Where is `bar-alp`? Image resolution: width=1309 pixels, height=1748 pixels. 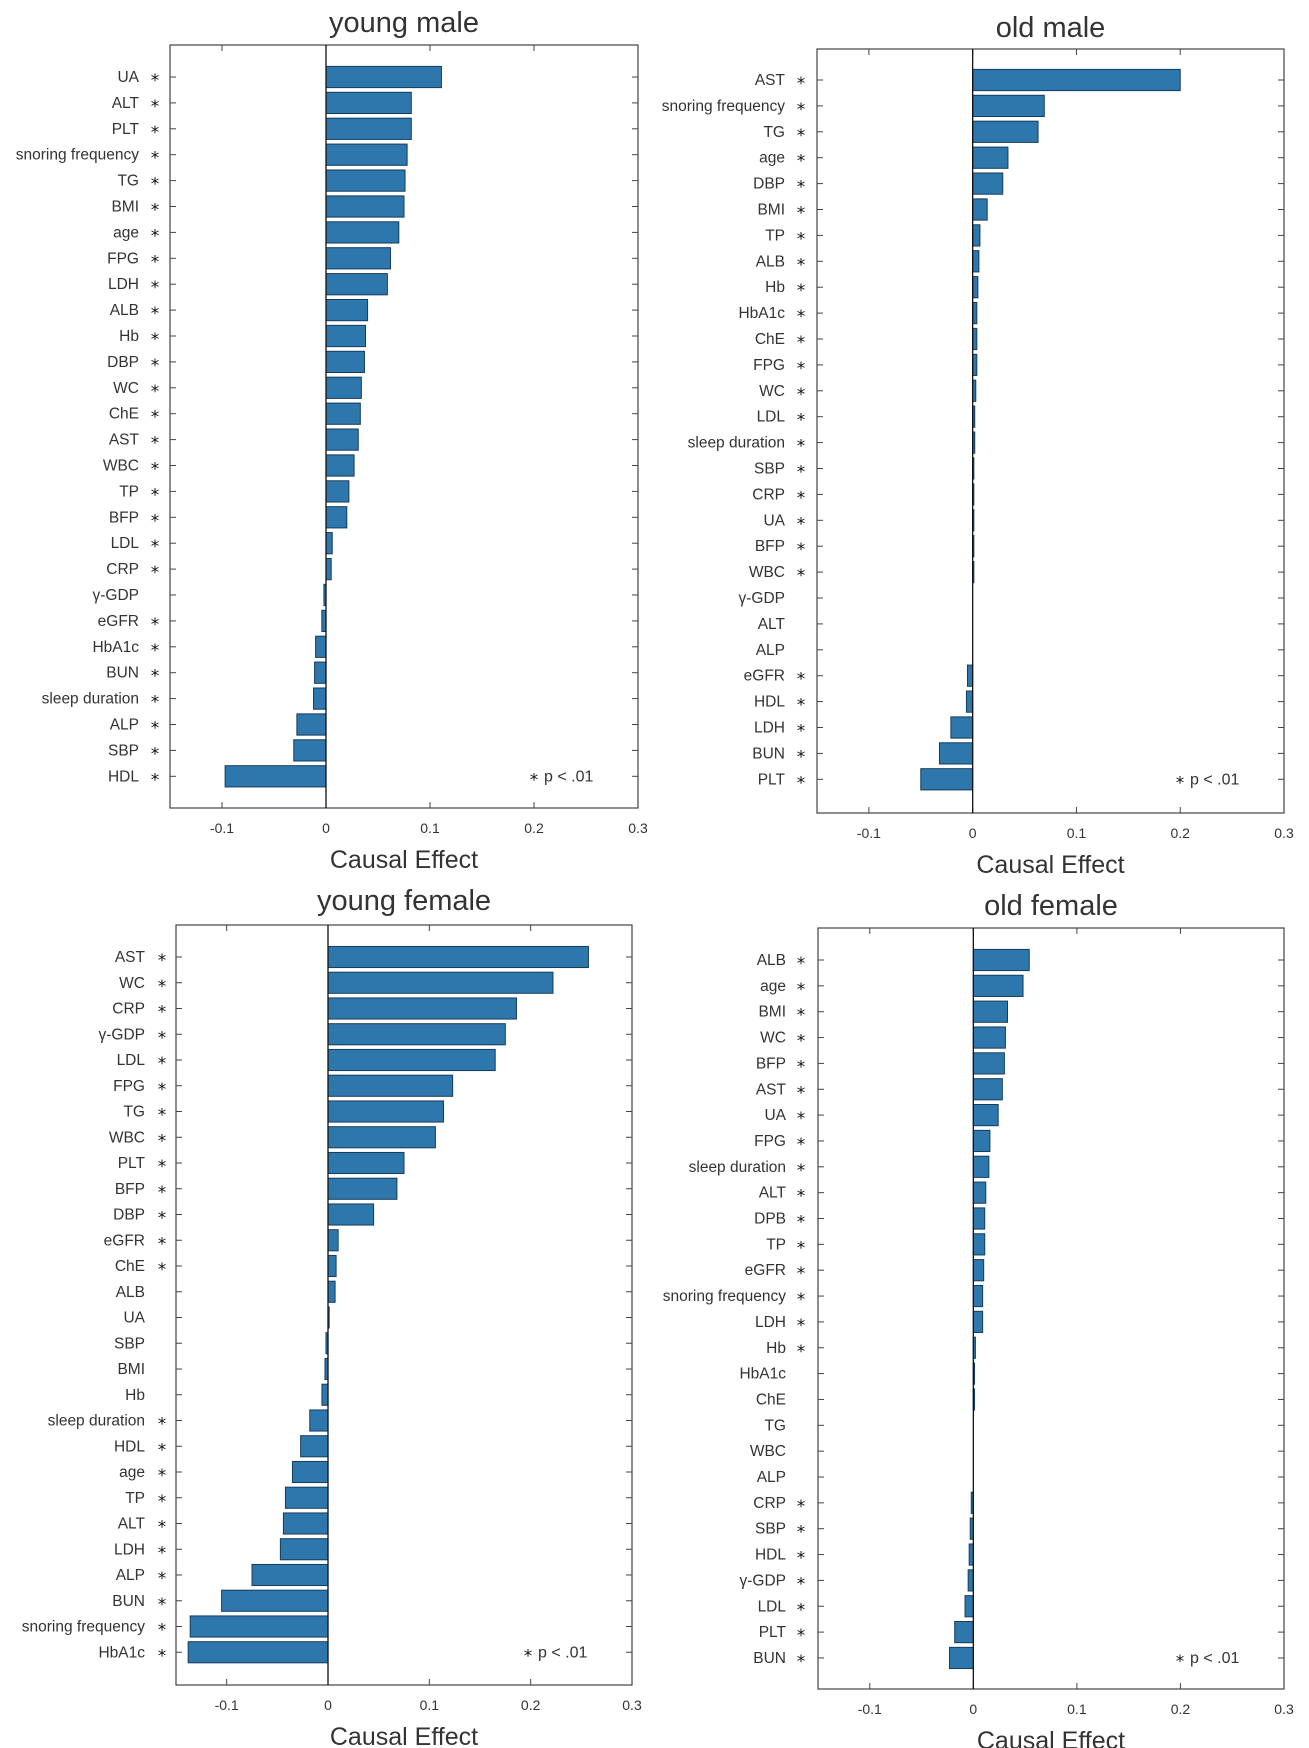 bar-alp is located at coordinates (290, 1575).